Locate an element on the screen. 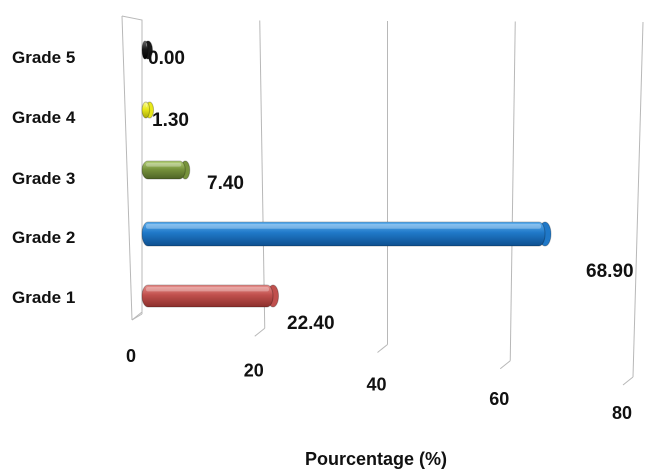  value-label: 0.00 is located at coordinates (166, 58).